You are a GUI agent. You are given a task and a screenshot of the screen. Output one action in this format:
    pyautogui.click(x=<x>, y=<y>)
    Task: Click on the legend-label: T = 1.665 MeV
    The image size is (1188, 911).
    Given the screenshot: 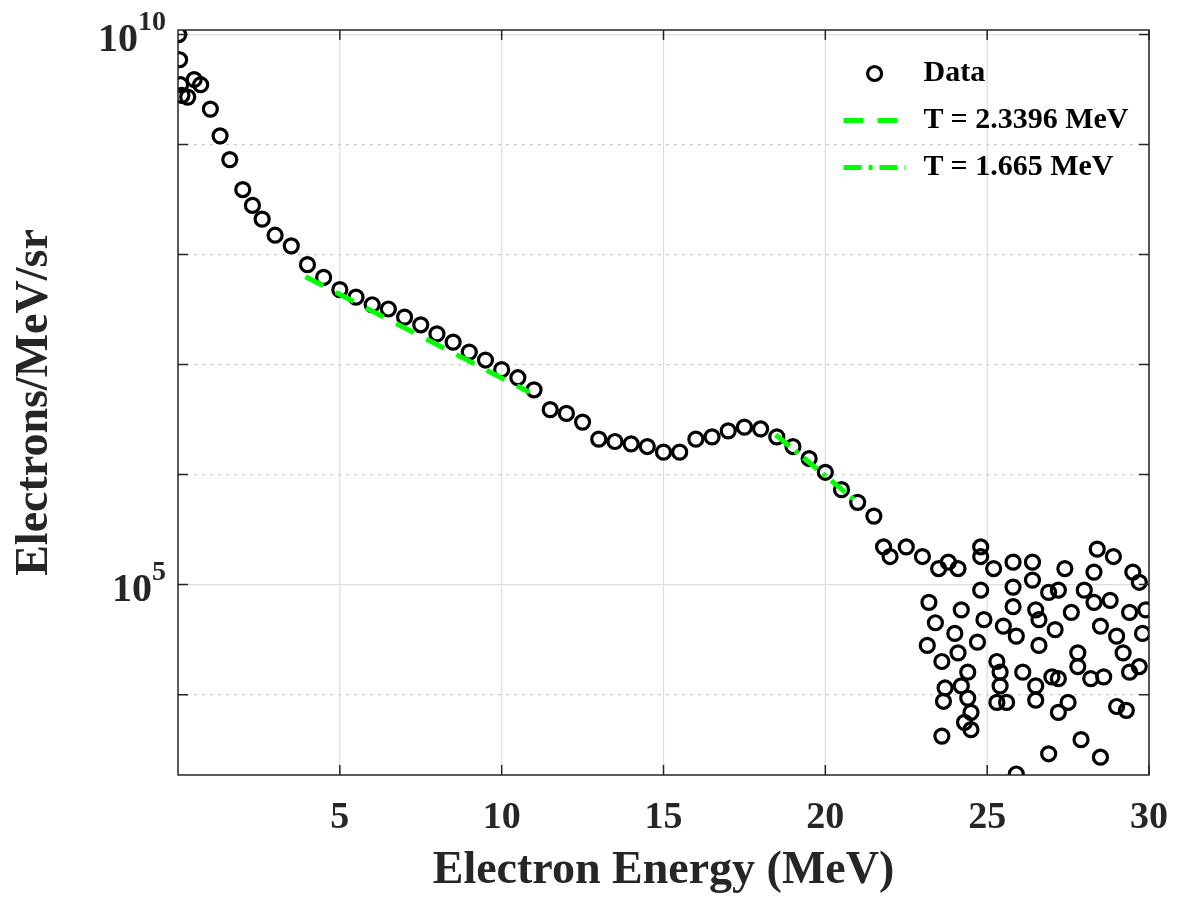 What is the action you would take?
    pyautogui.click(x=1018, y=165)
    